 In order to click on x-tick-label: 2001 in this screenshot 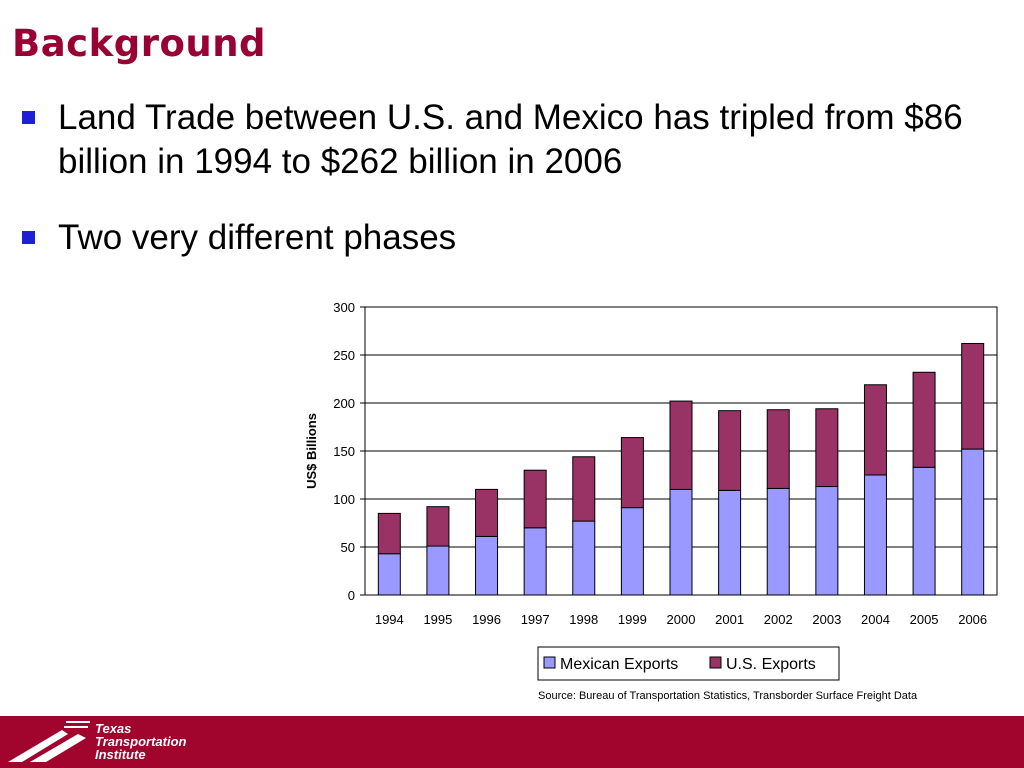, I will do `click(729, 619)`.